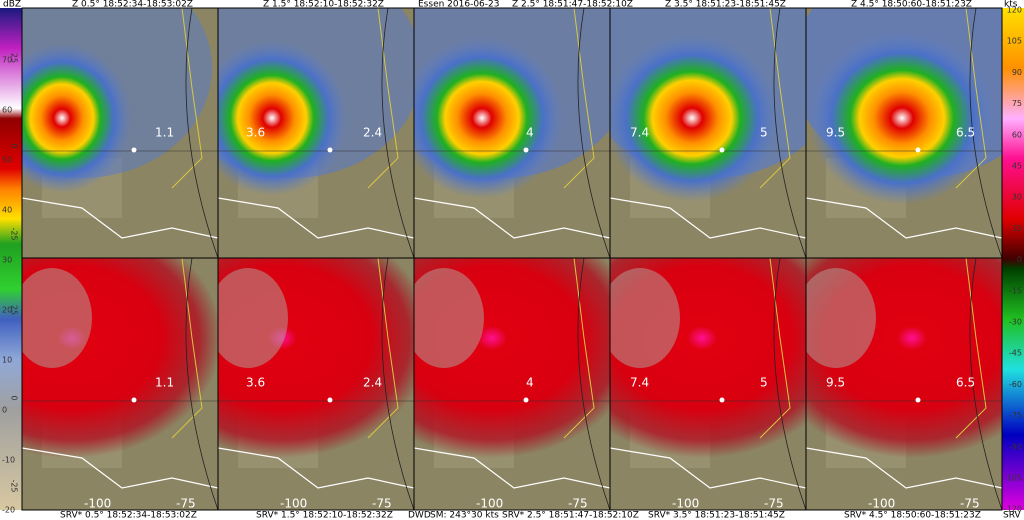 The height and width of the screenshot is (520, 1024). What do you see at coordinates (1014, 10) in the screenshot?
I see `kts-tick: 120` at bounding box center [1014, 10].